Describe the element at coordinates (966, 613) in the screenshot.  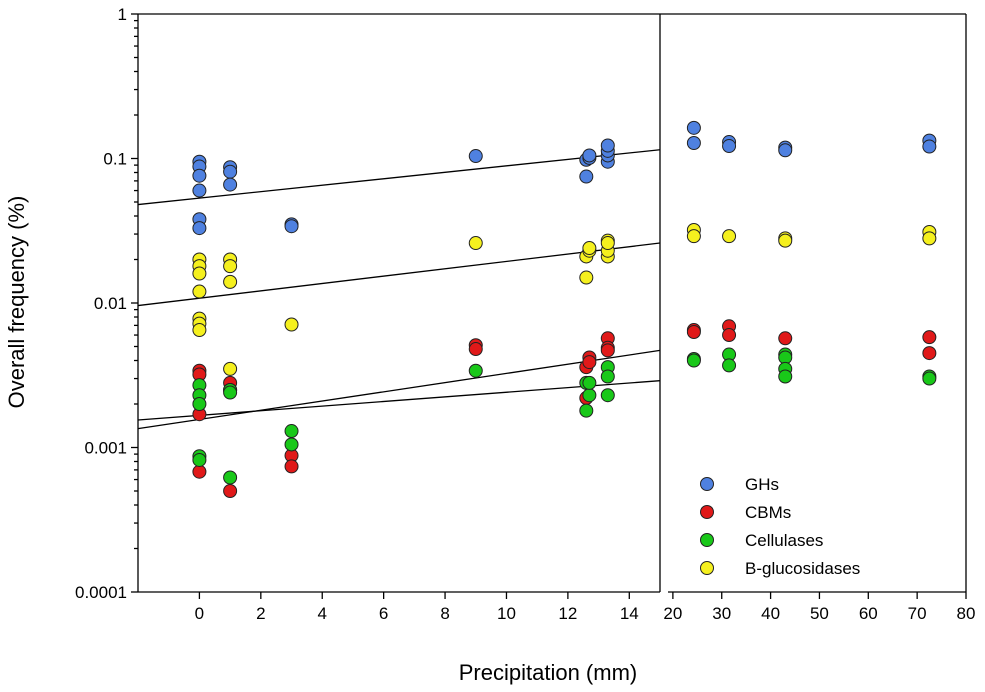
I see `x-tick-label: 80` at that location.